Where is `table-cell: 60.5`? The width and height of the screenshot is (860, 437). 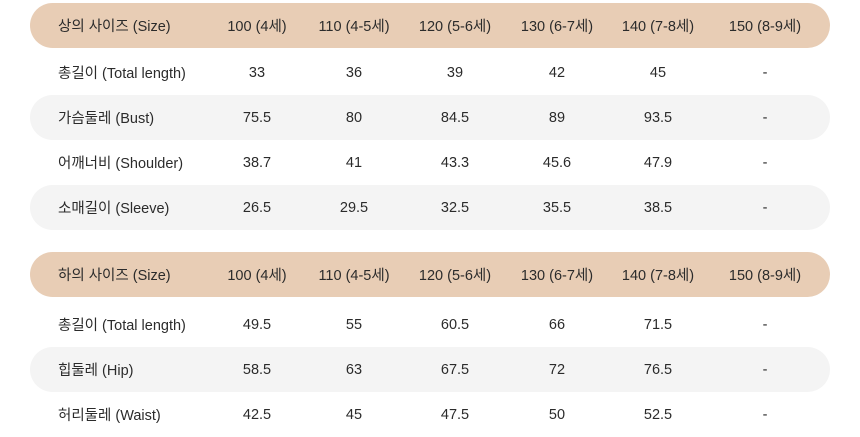
table-cell: 60.5 is located at coordinates (455, 324).